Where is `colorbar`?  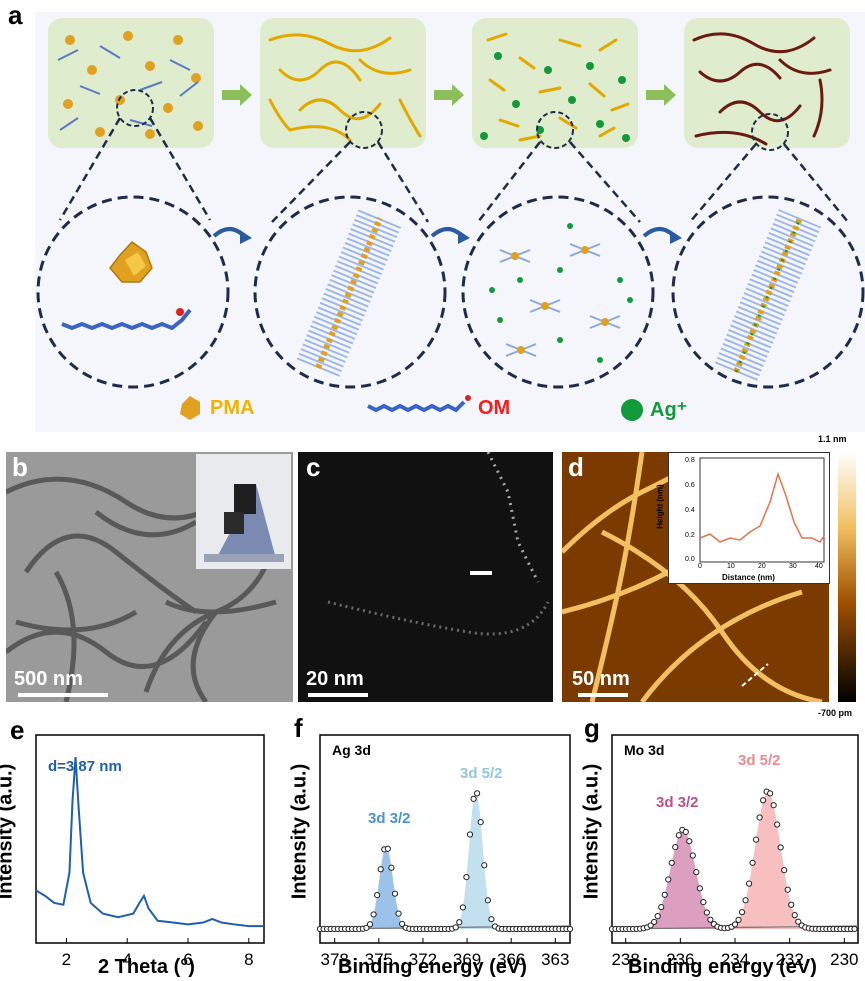
colorbar is located at coordinates (847, 577).